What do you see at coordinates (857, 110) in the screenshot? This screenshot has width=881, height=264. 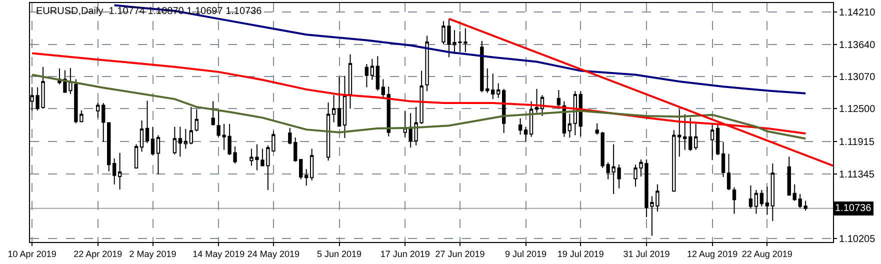 I see `y-tick-label: 1.12500` at bounding box center [857, 110].